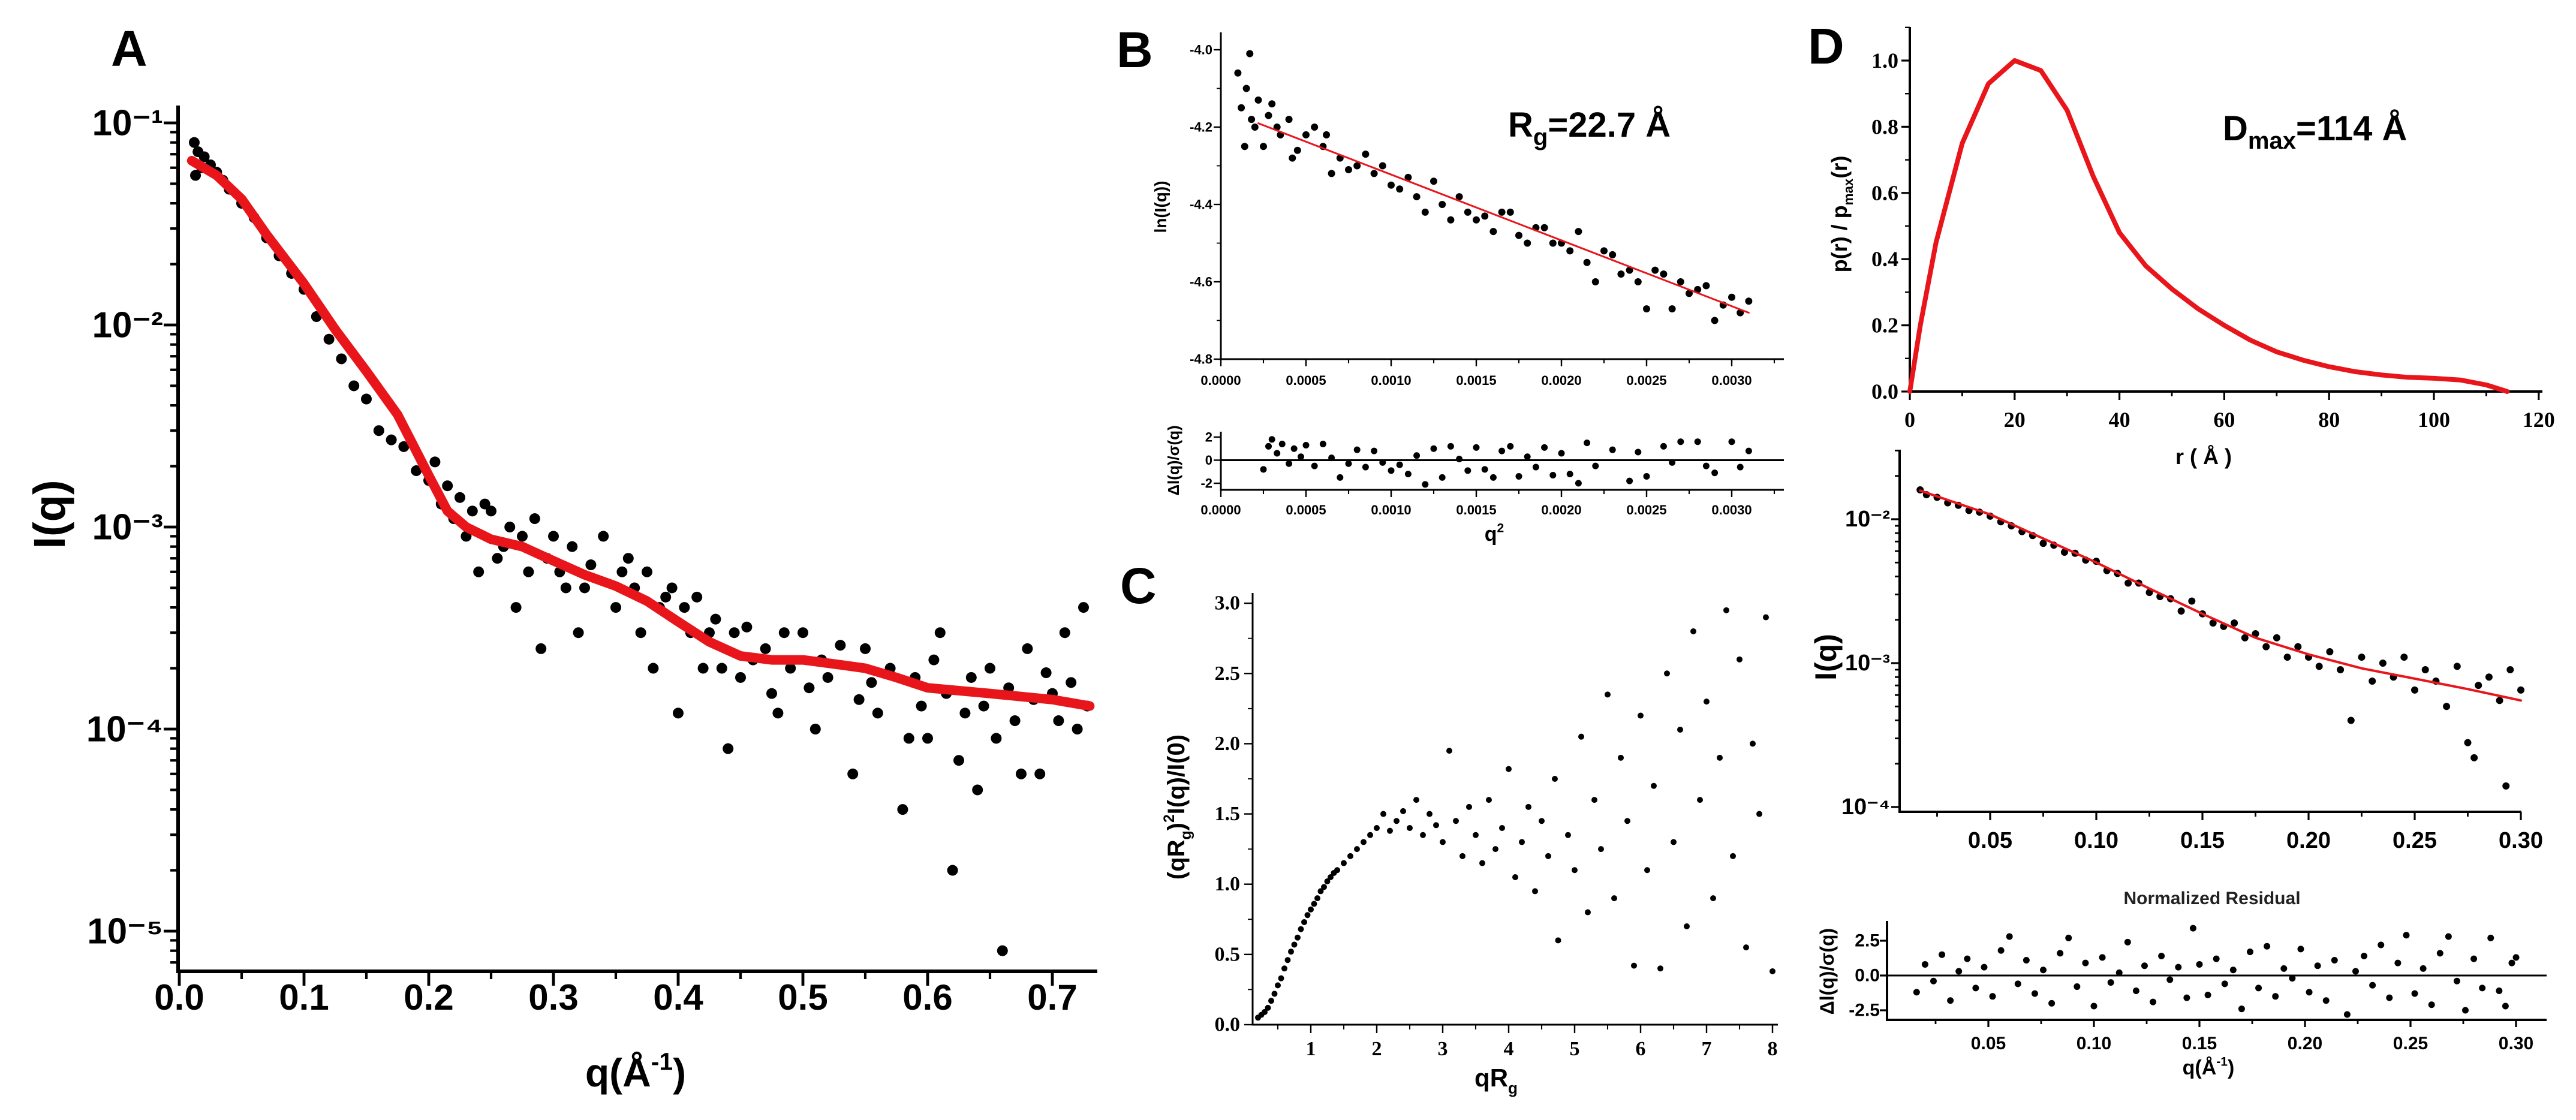 The height and width of the screenshot is (1120, 2576). Describe the element at coordinates (1228, 884) in the screenshot. I see `y-tick-label: 1.0` at that location.